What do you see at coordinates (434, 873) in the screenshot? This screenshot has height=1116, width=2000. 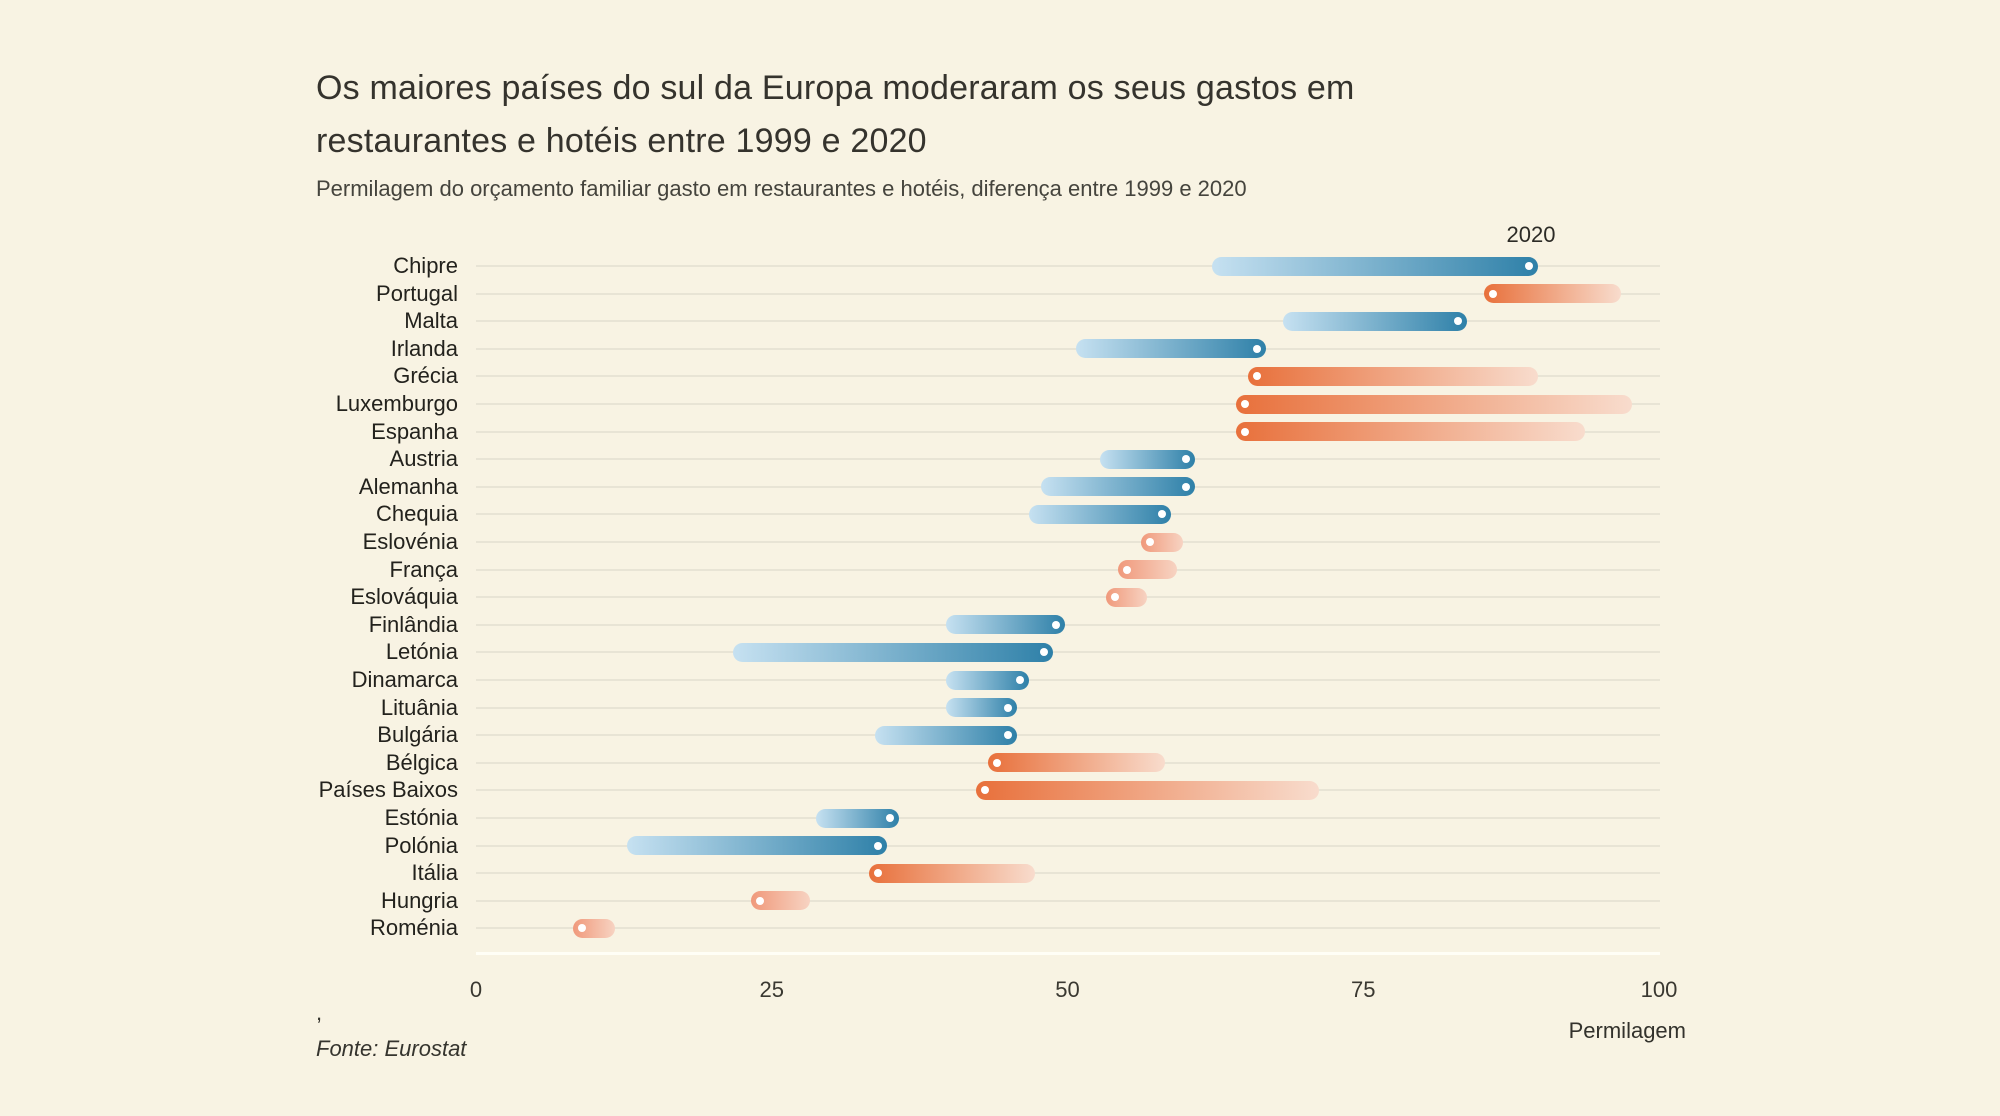 I see `country-label: Itália` at bounding box center [434, 873].